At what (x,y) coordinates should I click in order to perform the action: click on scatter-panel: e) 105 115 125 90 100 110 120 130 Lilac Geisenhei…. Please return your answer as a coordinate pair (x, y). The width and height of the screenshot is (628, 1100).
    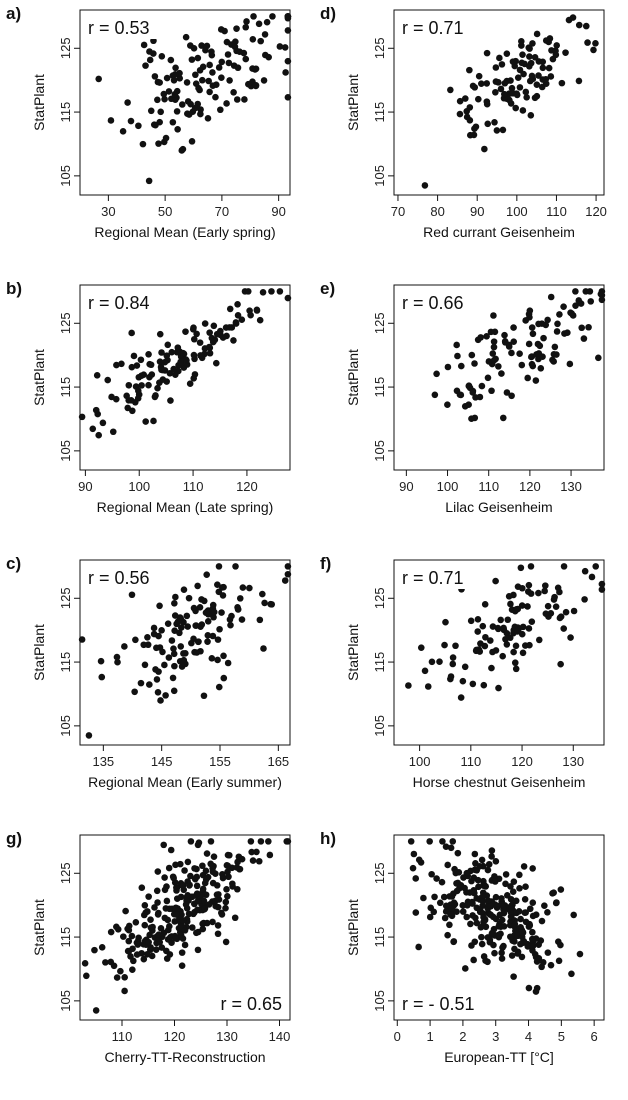
    Looking at the image, I should click on (464, 407).